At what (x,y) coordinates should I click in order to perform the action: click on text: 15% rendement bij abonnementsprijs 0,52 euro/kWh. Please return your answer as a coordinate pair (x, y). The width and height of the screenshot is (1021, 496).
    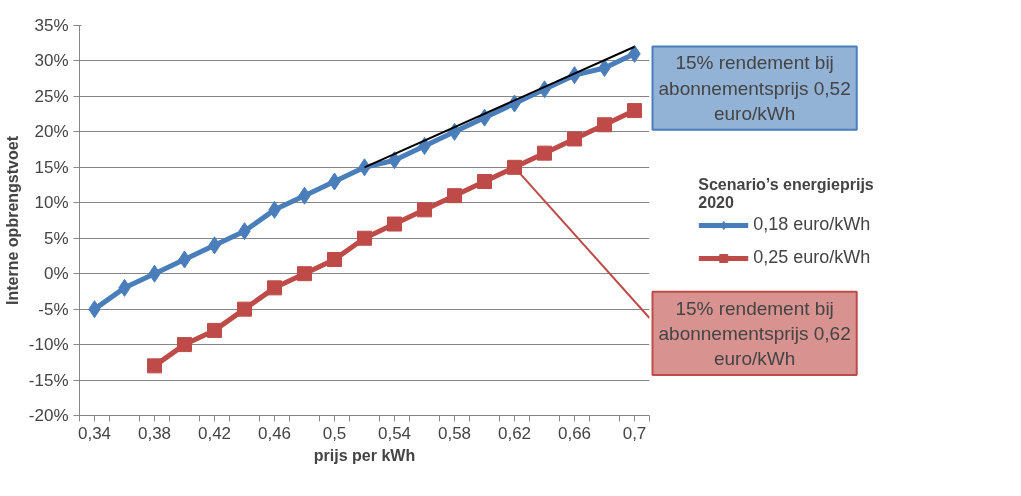
    Looking at the image, I should click on (754, 88).